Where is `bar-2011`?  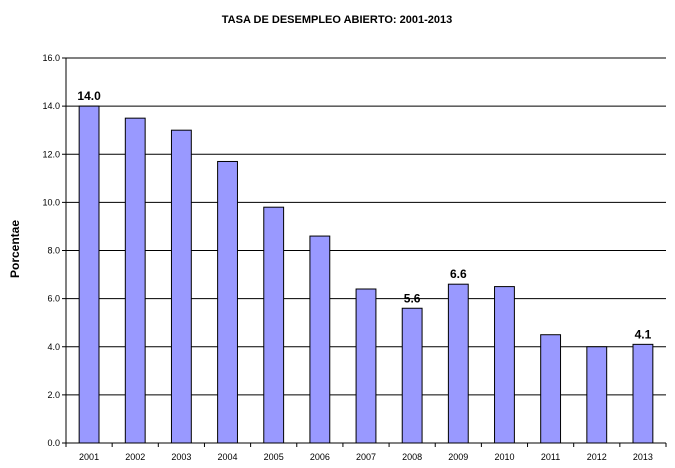
bar-2011 is located at coordinates (551, 389).